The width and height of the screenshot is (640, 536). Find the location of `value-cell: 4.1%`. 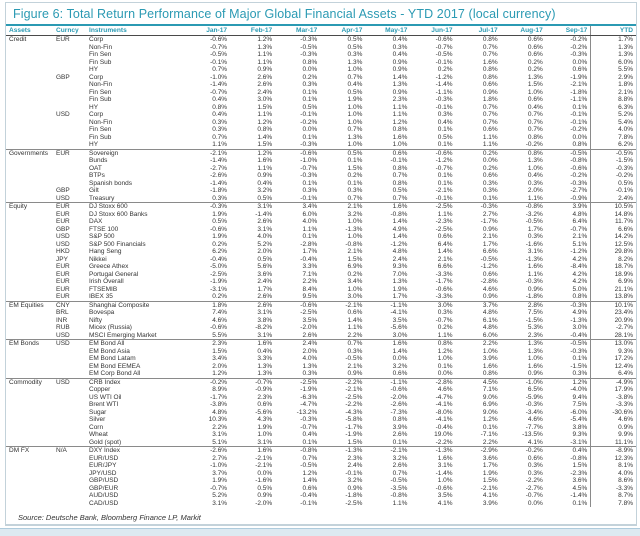

value-cell: 4.1% is located at coordinates (535, 442).